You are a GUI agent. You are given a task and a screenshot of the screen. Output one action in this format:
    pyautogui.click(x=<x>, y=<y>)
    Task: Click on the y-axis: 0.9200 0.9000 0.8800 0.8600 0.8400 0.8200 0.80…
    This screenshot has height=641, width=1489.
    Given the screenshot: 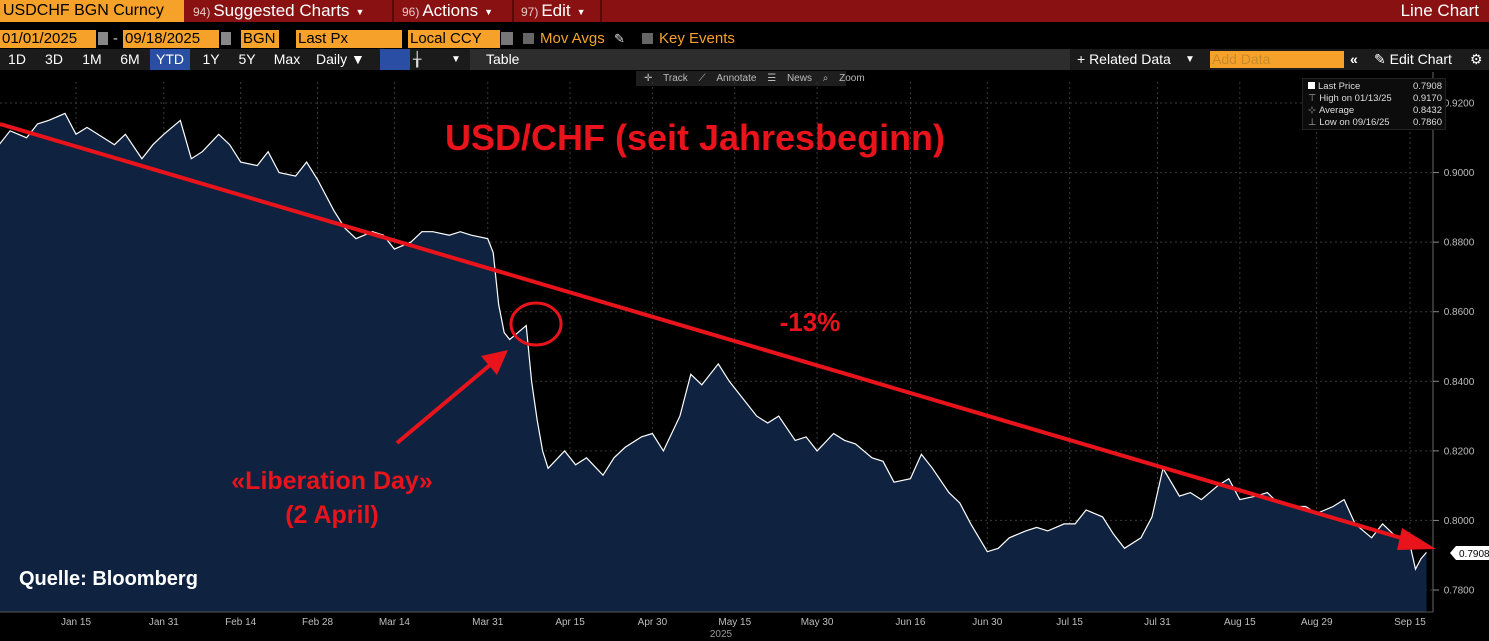 What is the action you would take?
    pyautogui.click(x=1453, y=342)
    